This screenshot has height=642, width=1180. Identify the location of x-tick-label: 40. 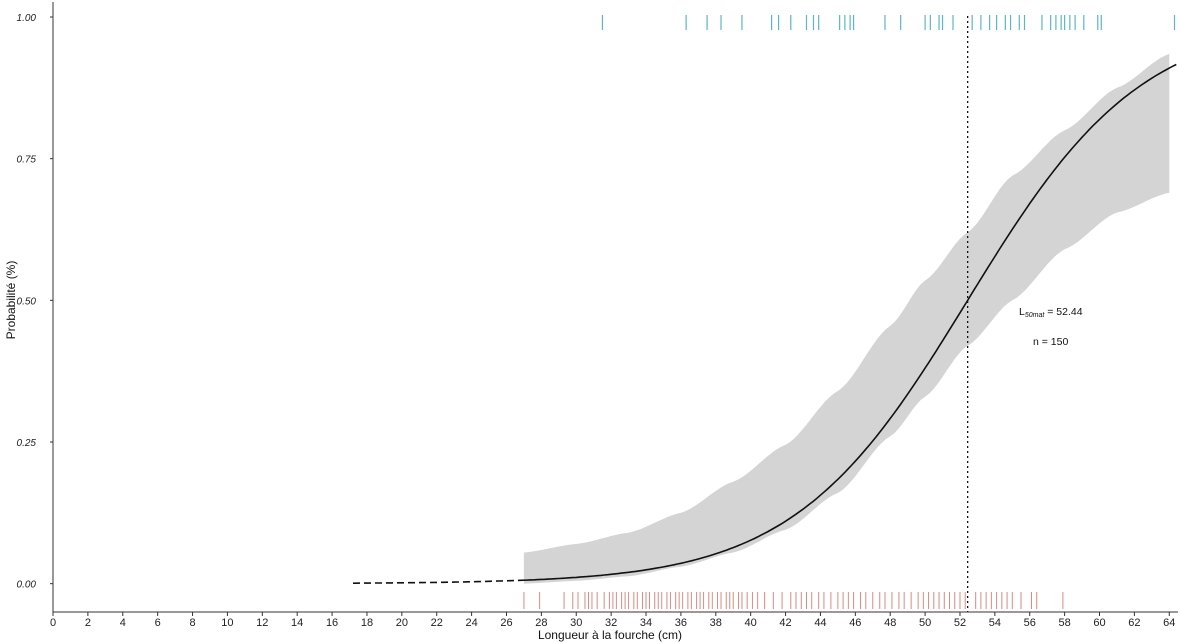
(751, 623).